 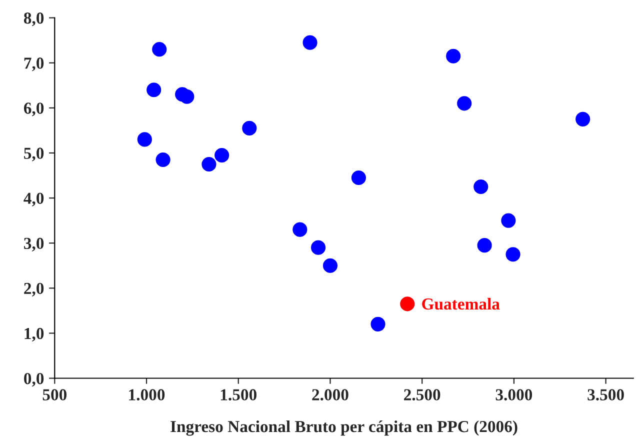 What do you see at coordinates (344, 428) in the screenshot?
I see `x-axis-title: Ingreso Nacional Bruto per cápita en PPC (2006)` at bounding box center [344, 428].